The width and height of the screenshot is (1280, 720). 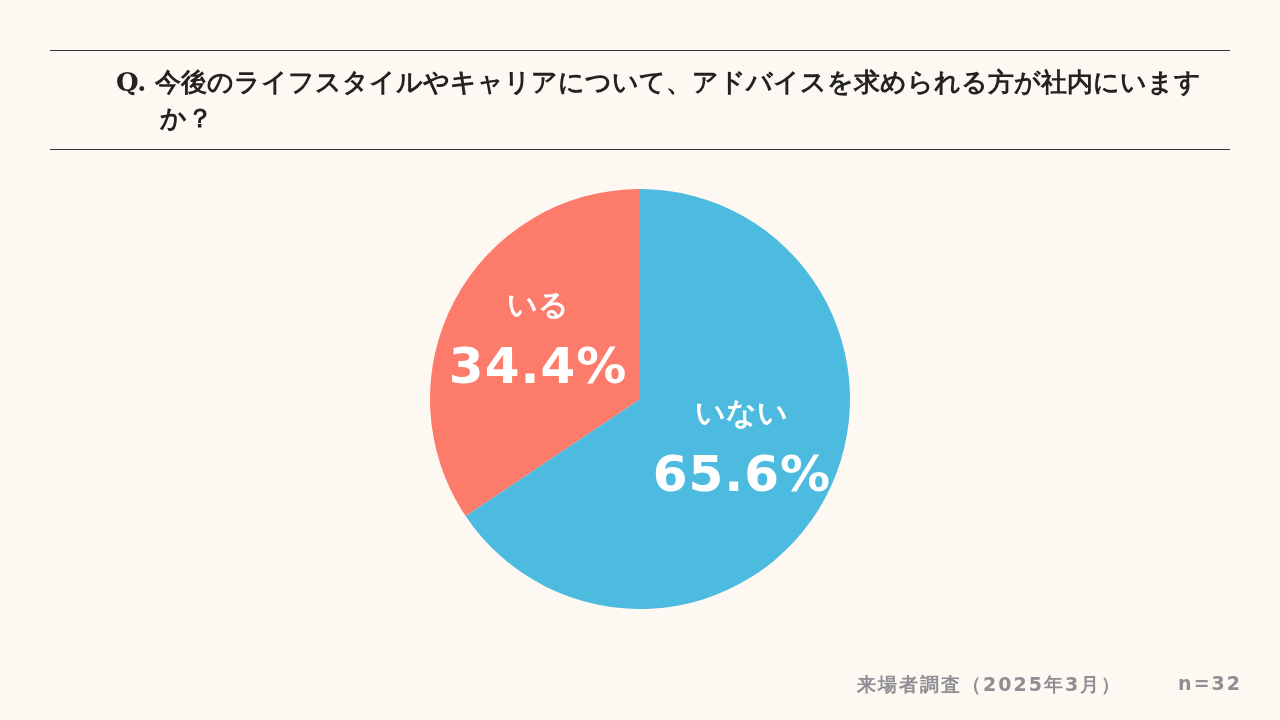 What do you see at coordinates (990, 684) in the screenshot?
I see `text: 来場者調査（2025年3月）` at bounding box center [990, 684].